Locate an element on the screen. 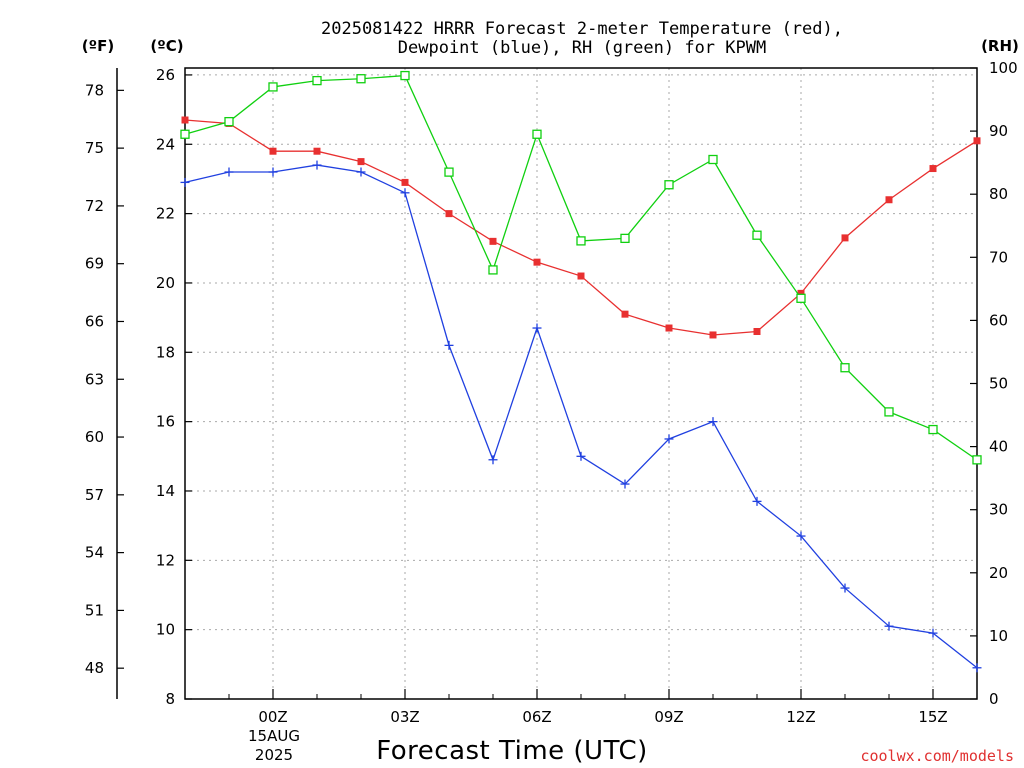 The image size is (1024, 768). site-credit: coolwx.com/models is located at coordinates (937, 756).